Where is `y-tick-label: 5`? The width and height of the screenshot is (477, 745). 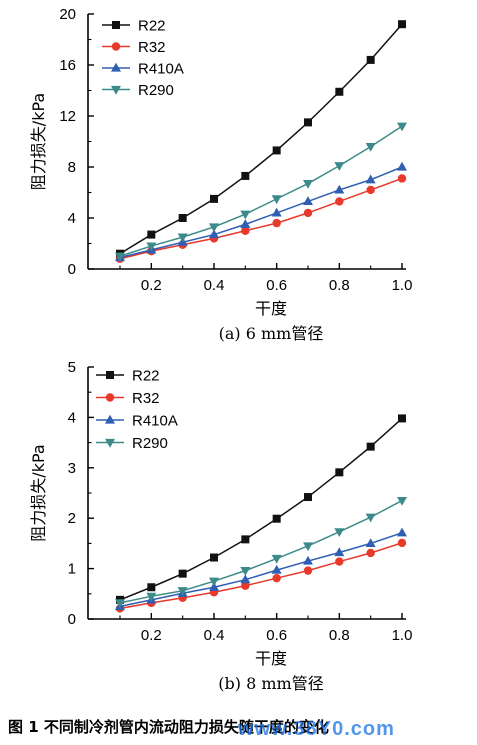
y-tick-label: 5 is located at coordinates (72, 367).